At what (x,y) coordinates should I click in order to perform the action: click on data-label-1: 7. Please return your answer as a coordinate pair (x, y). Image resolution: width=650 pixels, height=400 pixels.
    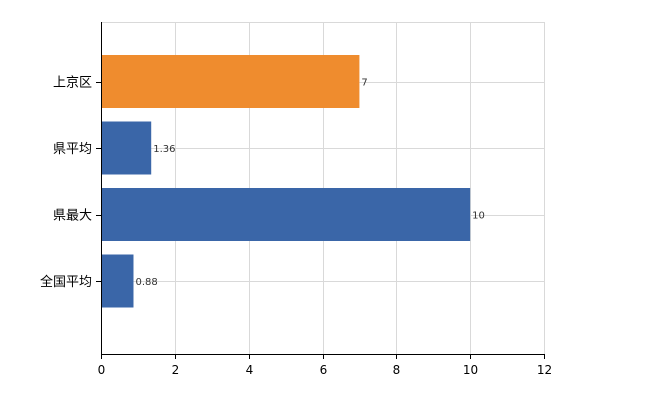
    Looking at the image, I should click on (364, 83).